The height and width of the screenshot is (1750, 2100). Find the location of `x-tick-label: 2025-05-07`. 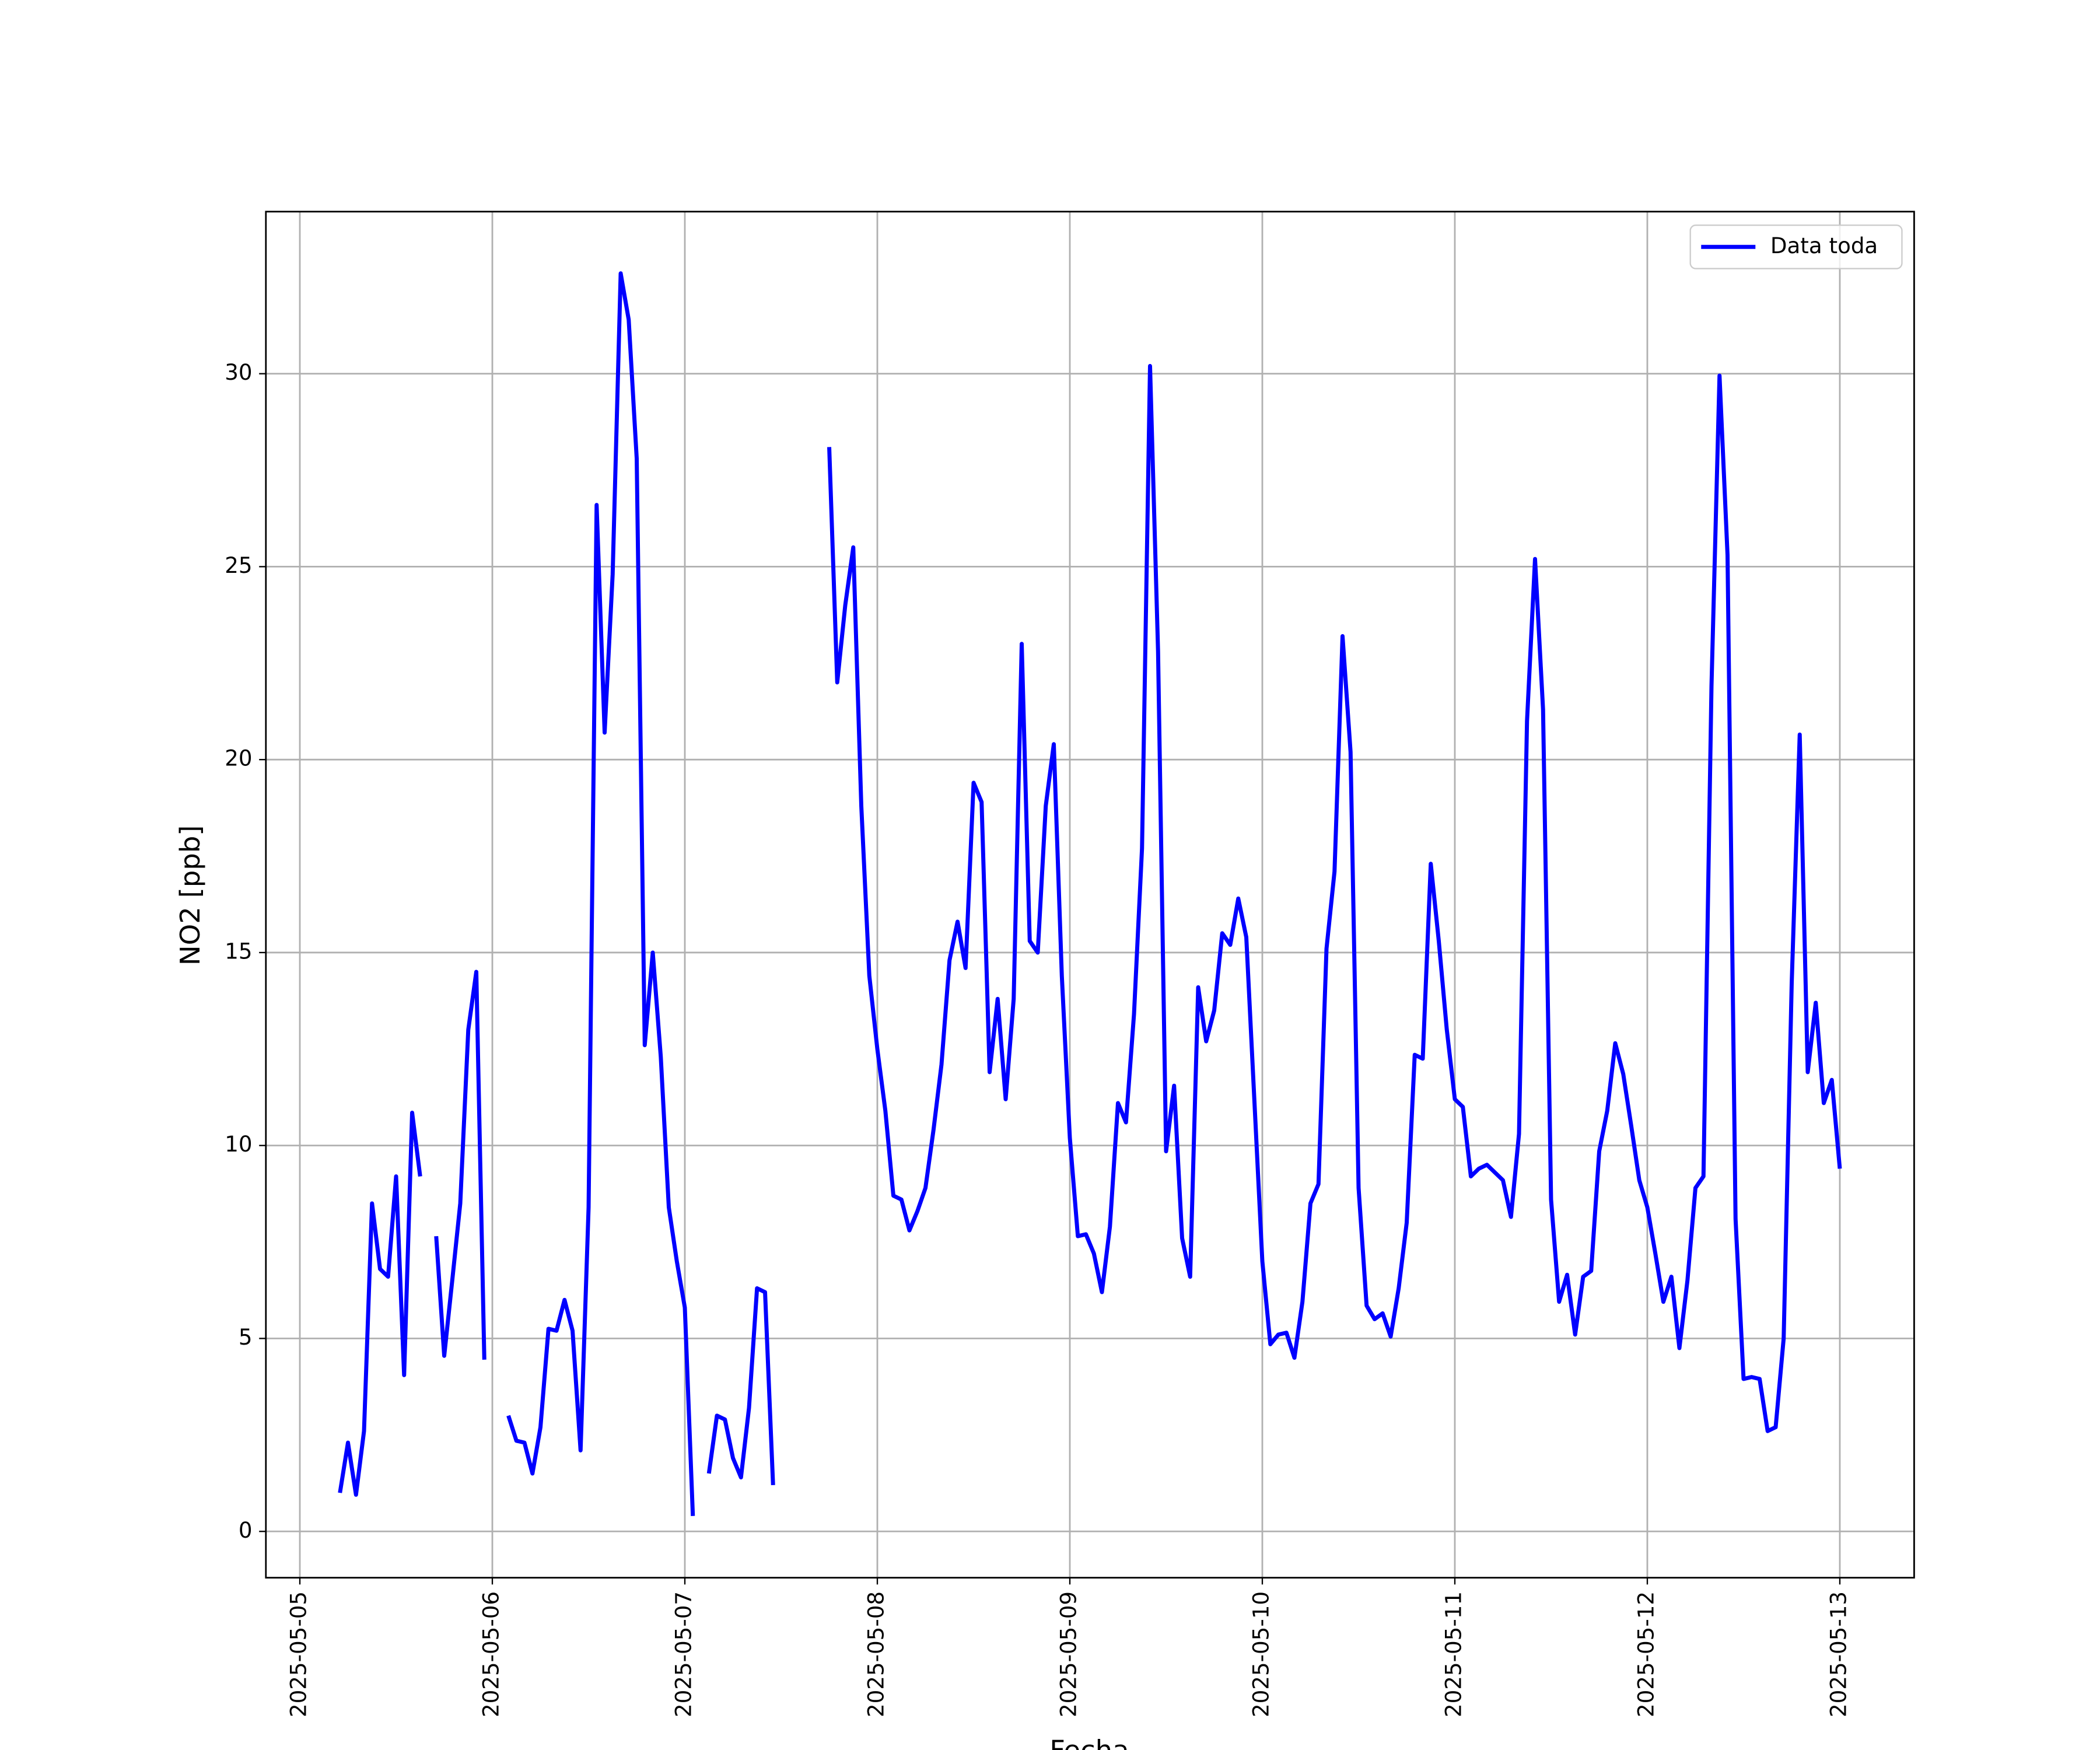

x-tick-label: 2025-05-07 is located at coordinates (683, 1654).